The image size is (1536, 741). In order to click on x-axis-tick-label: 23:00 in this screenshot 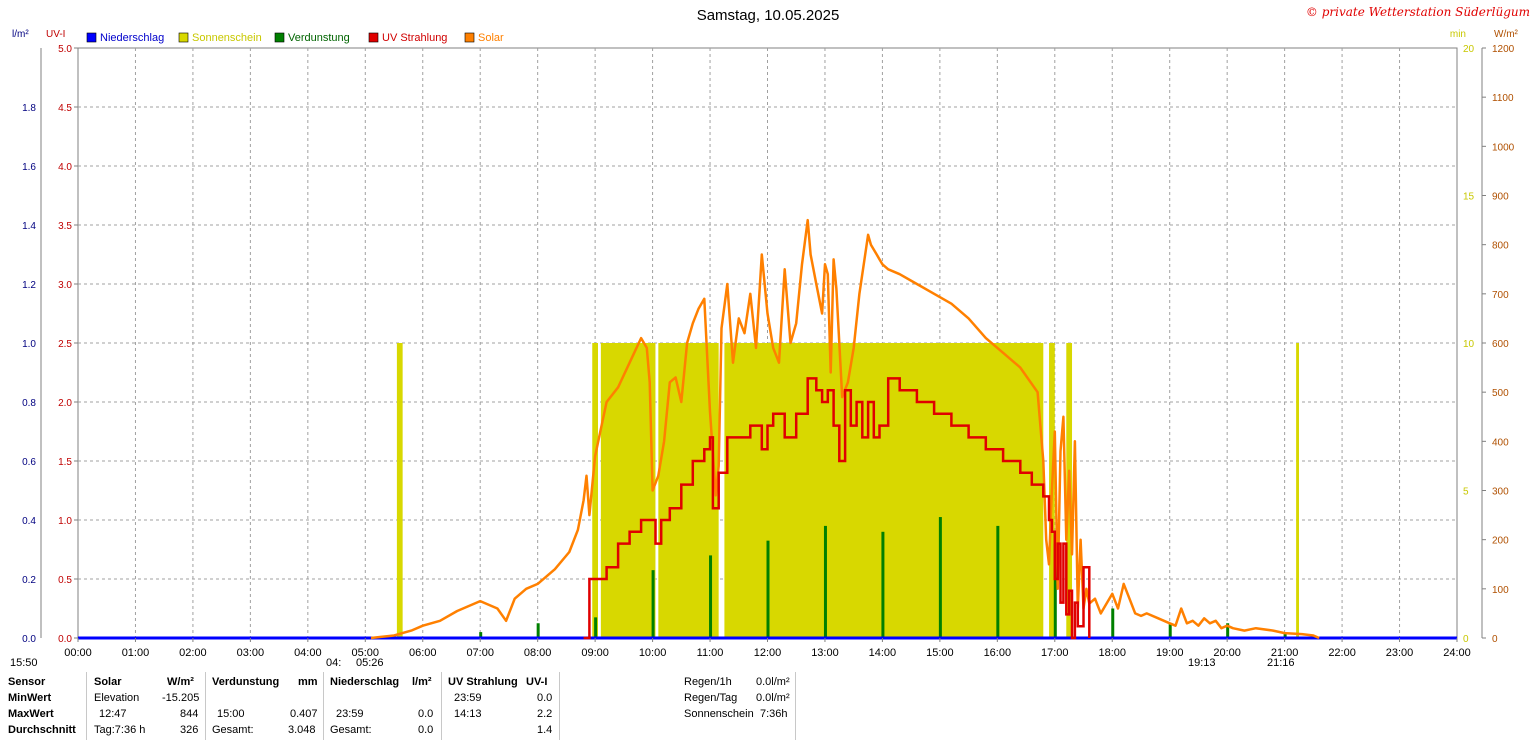, I will do `click(1400, 653)`.